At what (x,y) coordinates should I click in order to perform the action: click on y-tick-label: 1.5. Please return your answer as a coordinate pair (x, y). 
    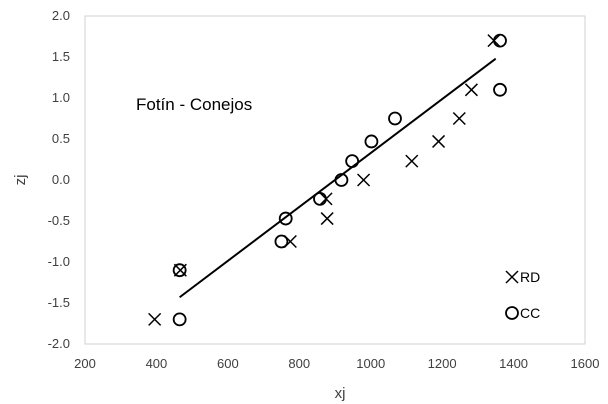
    Looking at the image, I should click on (61, 56).